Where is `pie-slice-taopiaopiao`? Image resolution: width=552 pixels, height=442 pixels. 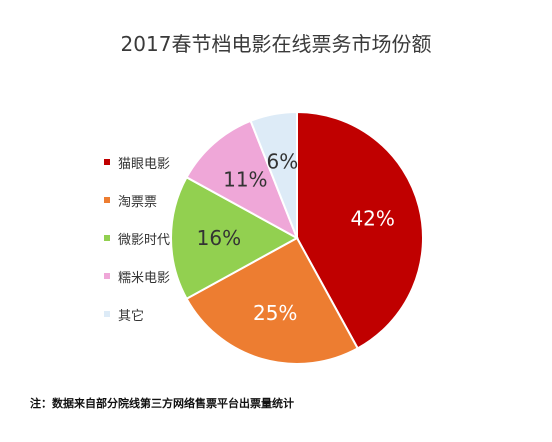
pie-slice-taopiaopiao is located at coordinates (272, 300).